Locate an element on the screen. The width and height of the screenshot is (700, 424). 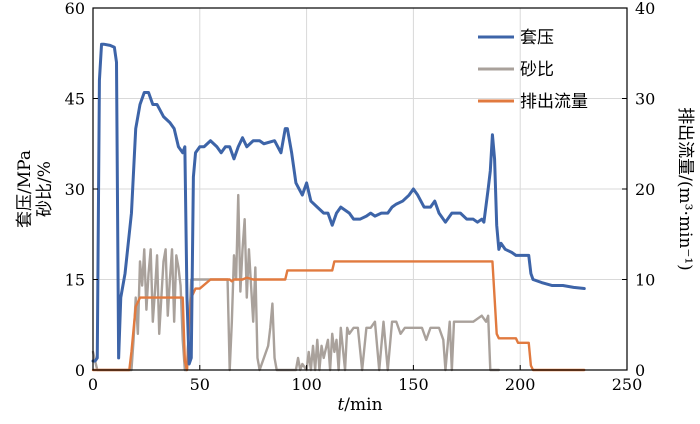
x-tick-label: 0 is located at coordinates (93, 384).